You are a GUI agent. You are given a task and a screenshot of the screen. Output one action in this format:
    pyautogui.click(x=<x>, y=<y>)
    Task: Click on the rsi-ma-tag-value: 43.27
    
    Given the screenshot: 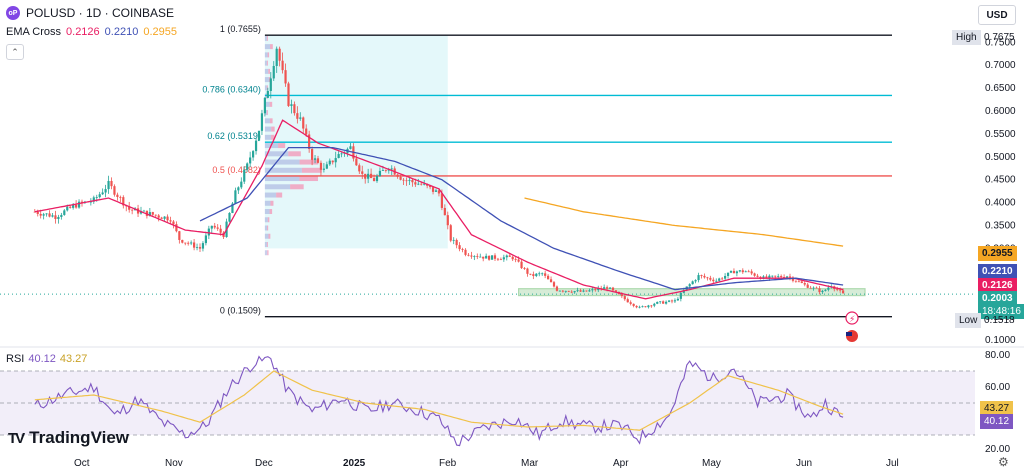 What is the action you would take?
    pyautogui.click(x=996, y=408)
    